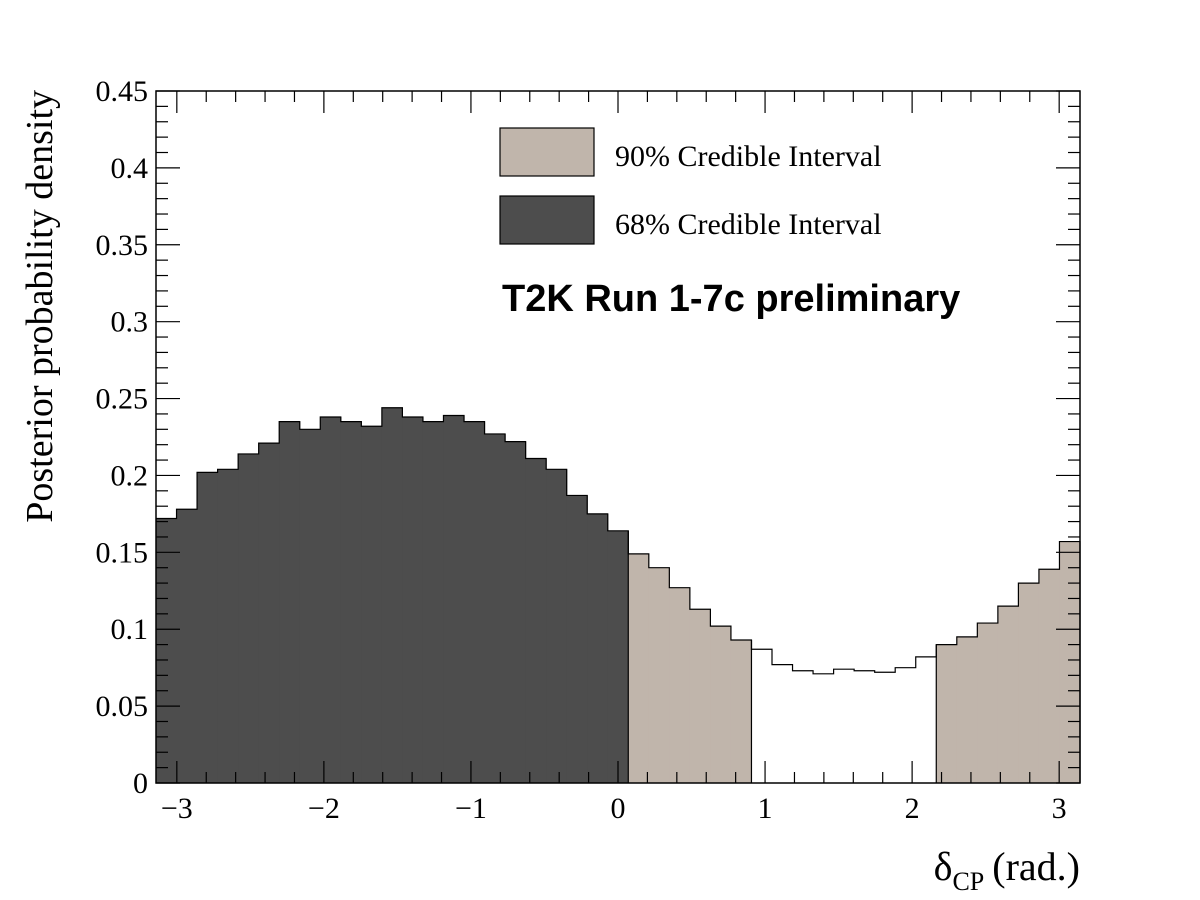 The height and width of the screenshot is (900, 1200). Describe the element at coordinates (618, 808) in the screenshot. I see `x-tick-label: 0` at that location.